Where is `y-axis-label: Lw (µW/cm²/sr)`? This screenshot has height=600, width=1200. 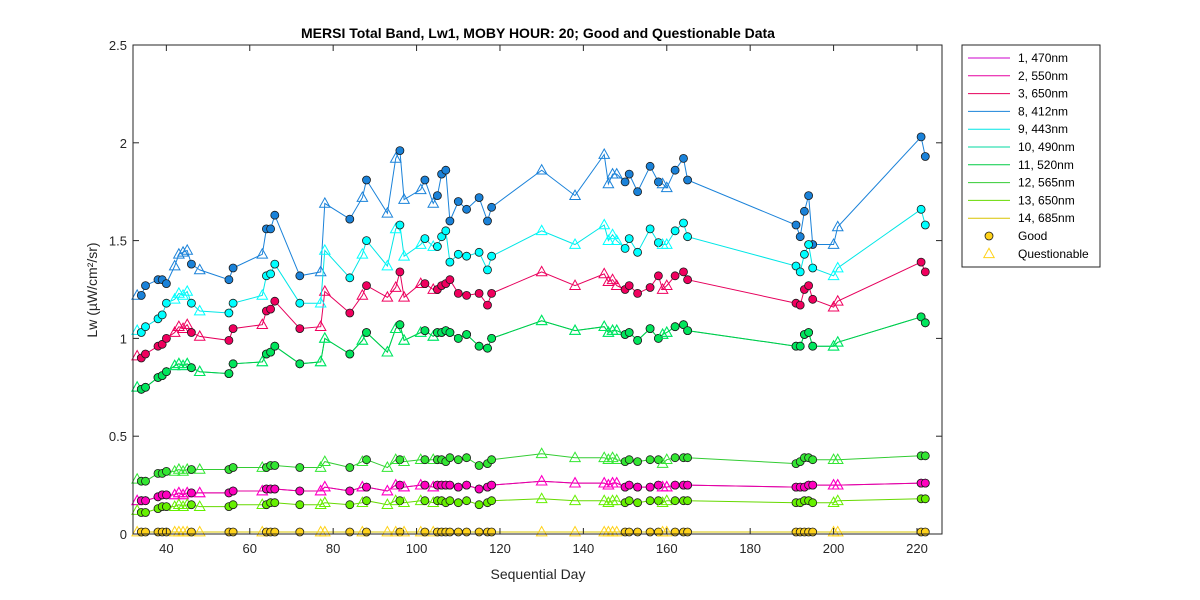
y-axis-label: Lw (µW/cm²/sr) is located at coordinates (92, 289).